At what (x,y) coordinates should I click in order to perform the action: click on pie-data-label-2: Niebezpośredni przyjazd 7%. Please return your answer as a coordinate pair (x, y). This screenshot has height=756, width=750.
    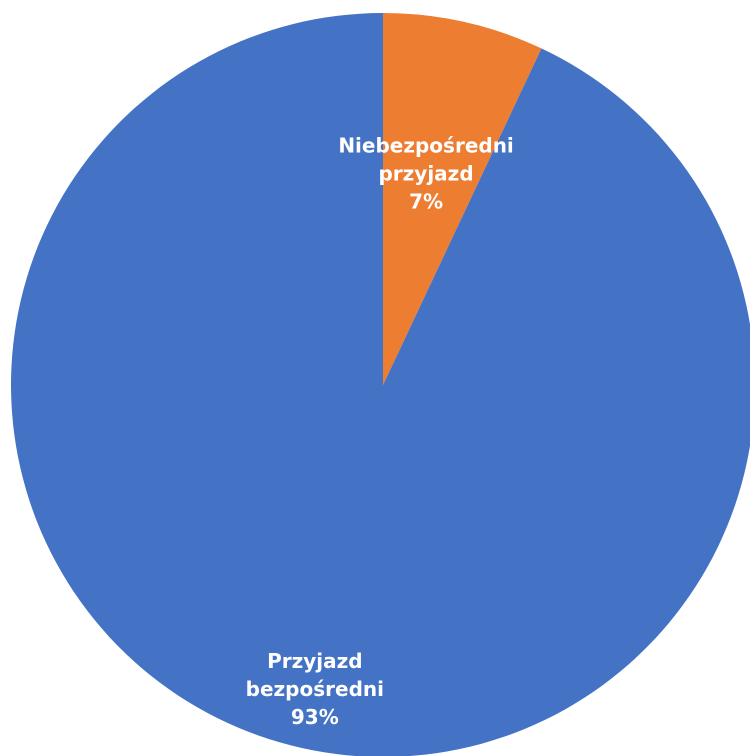
    Looking at the image, I should click on (425, 173).